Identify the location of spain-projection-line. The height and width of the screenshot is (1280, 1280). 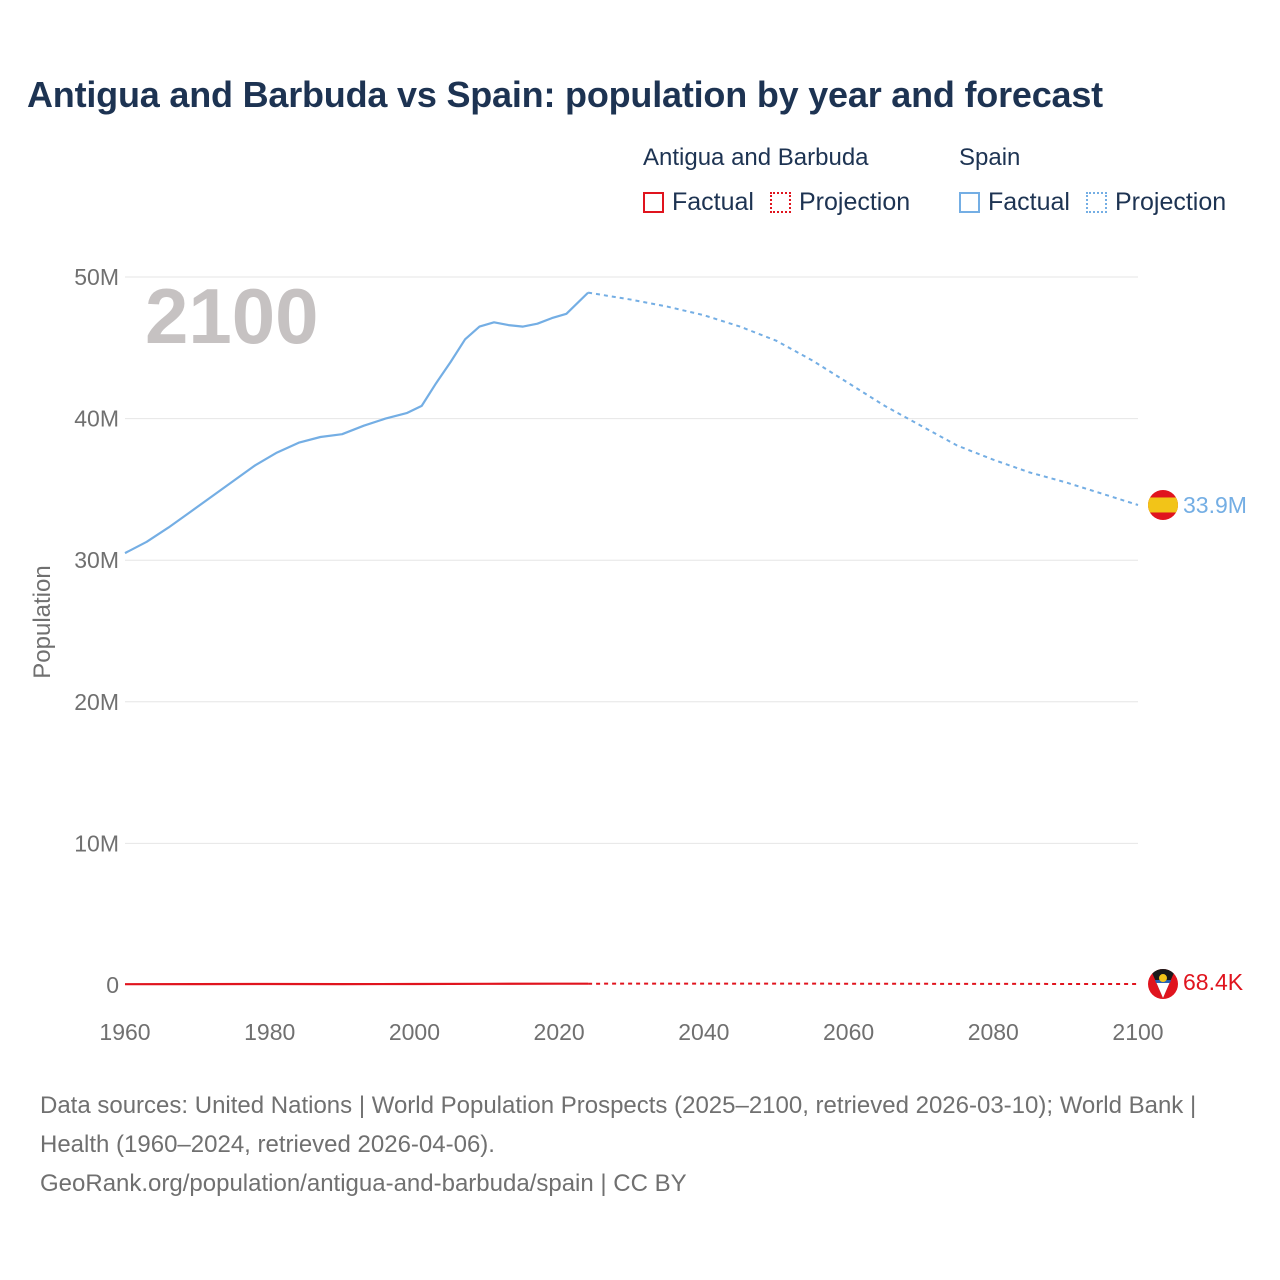
(863, 398).